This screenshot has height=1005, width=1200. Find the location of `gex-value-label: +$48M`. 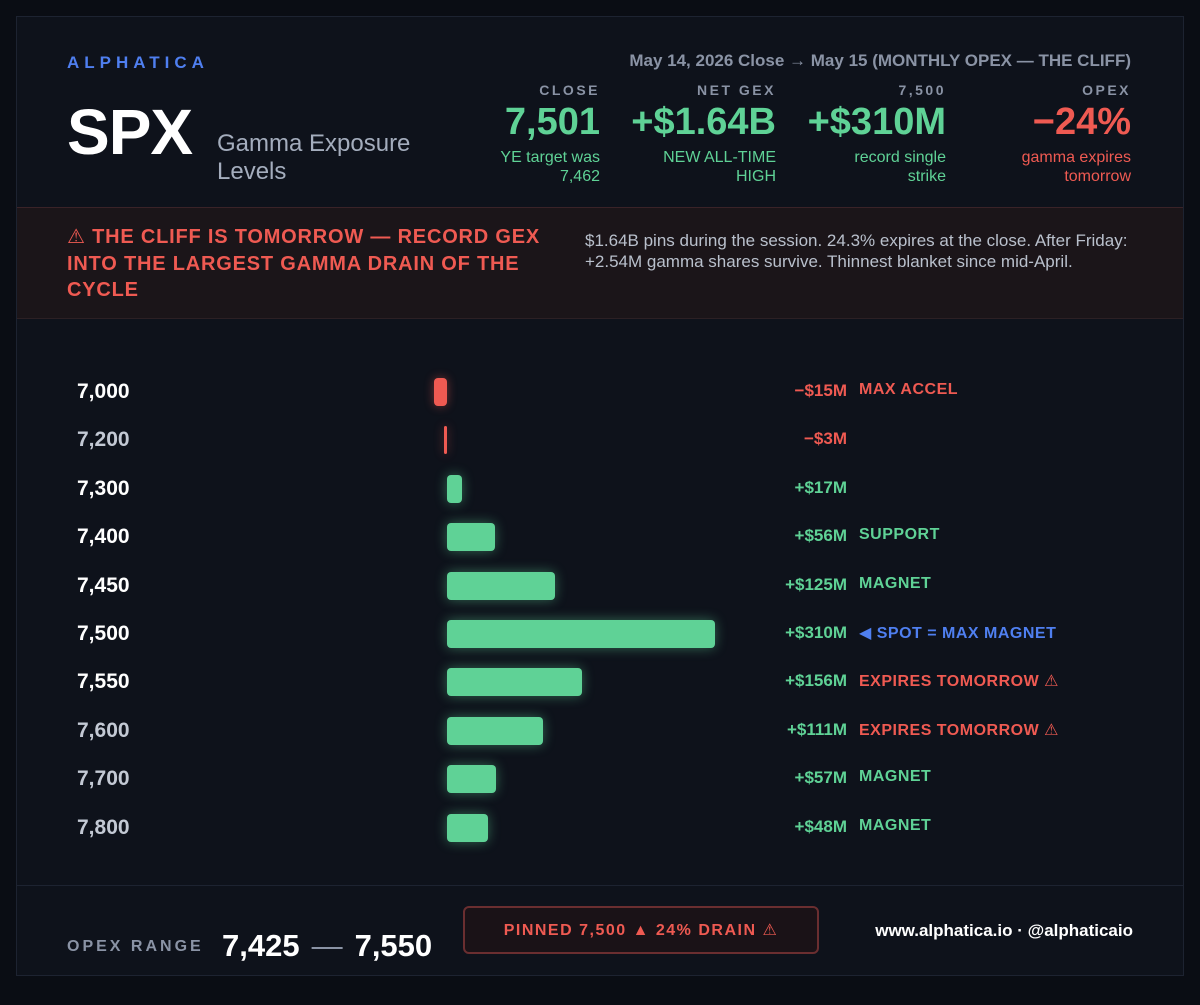

gex-value-label: +$48M is located at coordinates (820, 826).